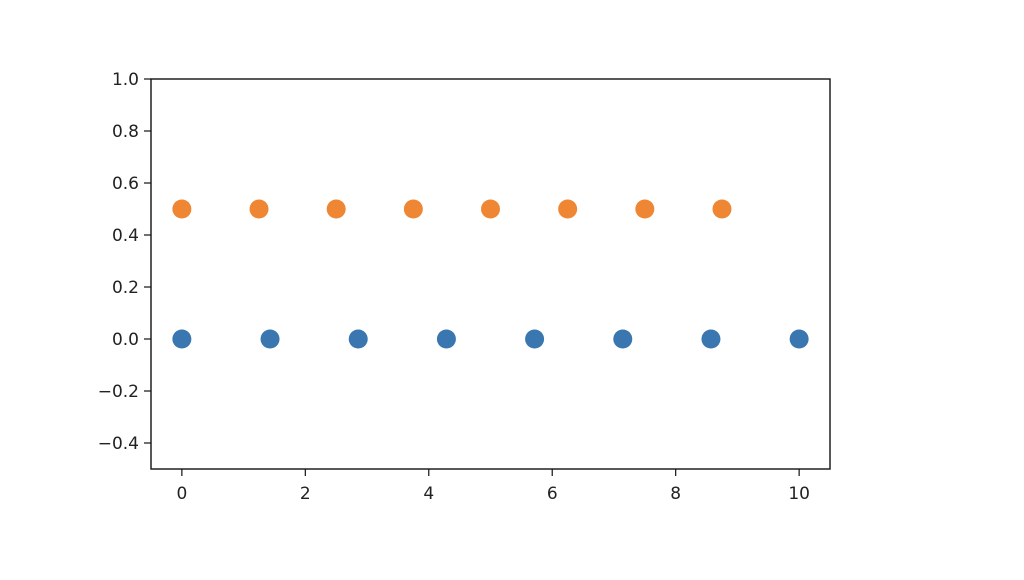 The height and width of the screenshot is (580, 1024). Describe the element at coordinates (125, 184) in the screenshot. I see `y-tick-label: 0.6` at that location.